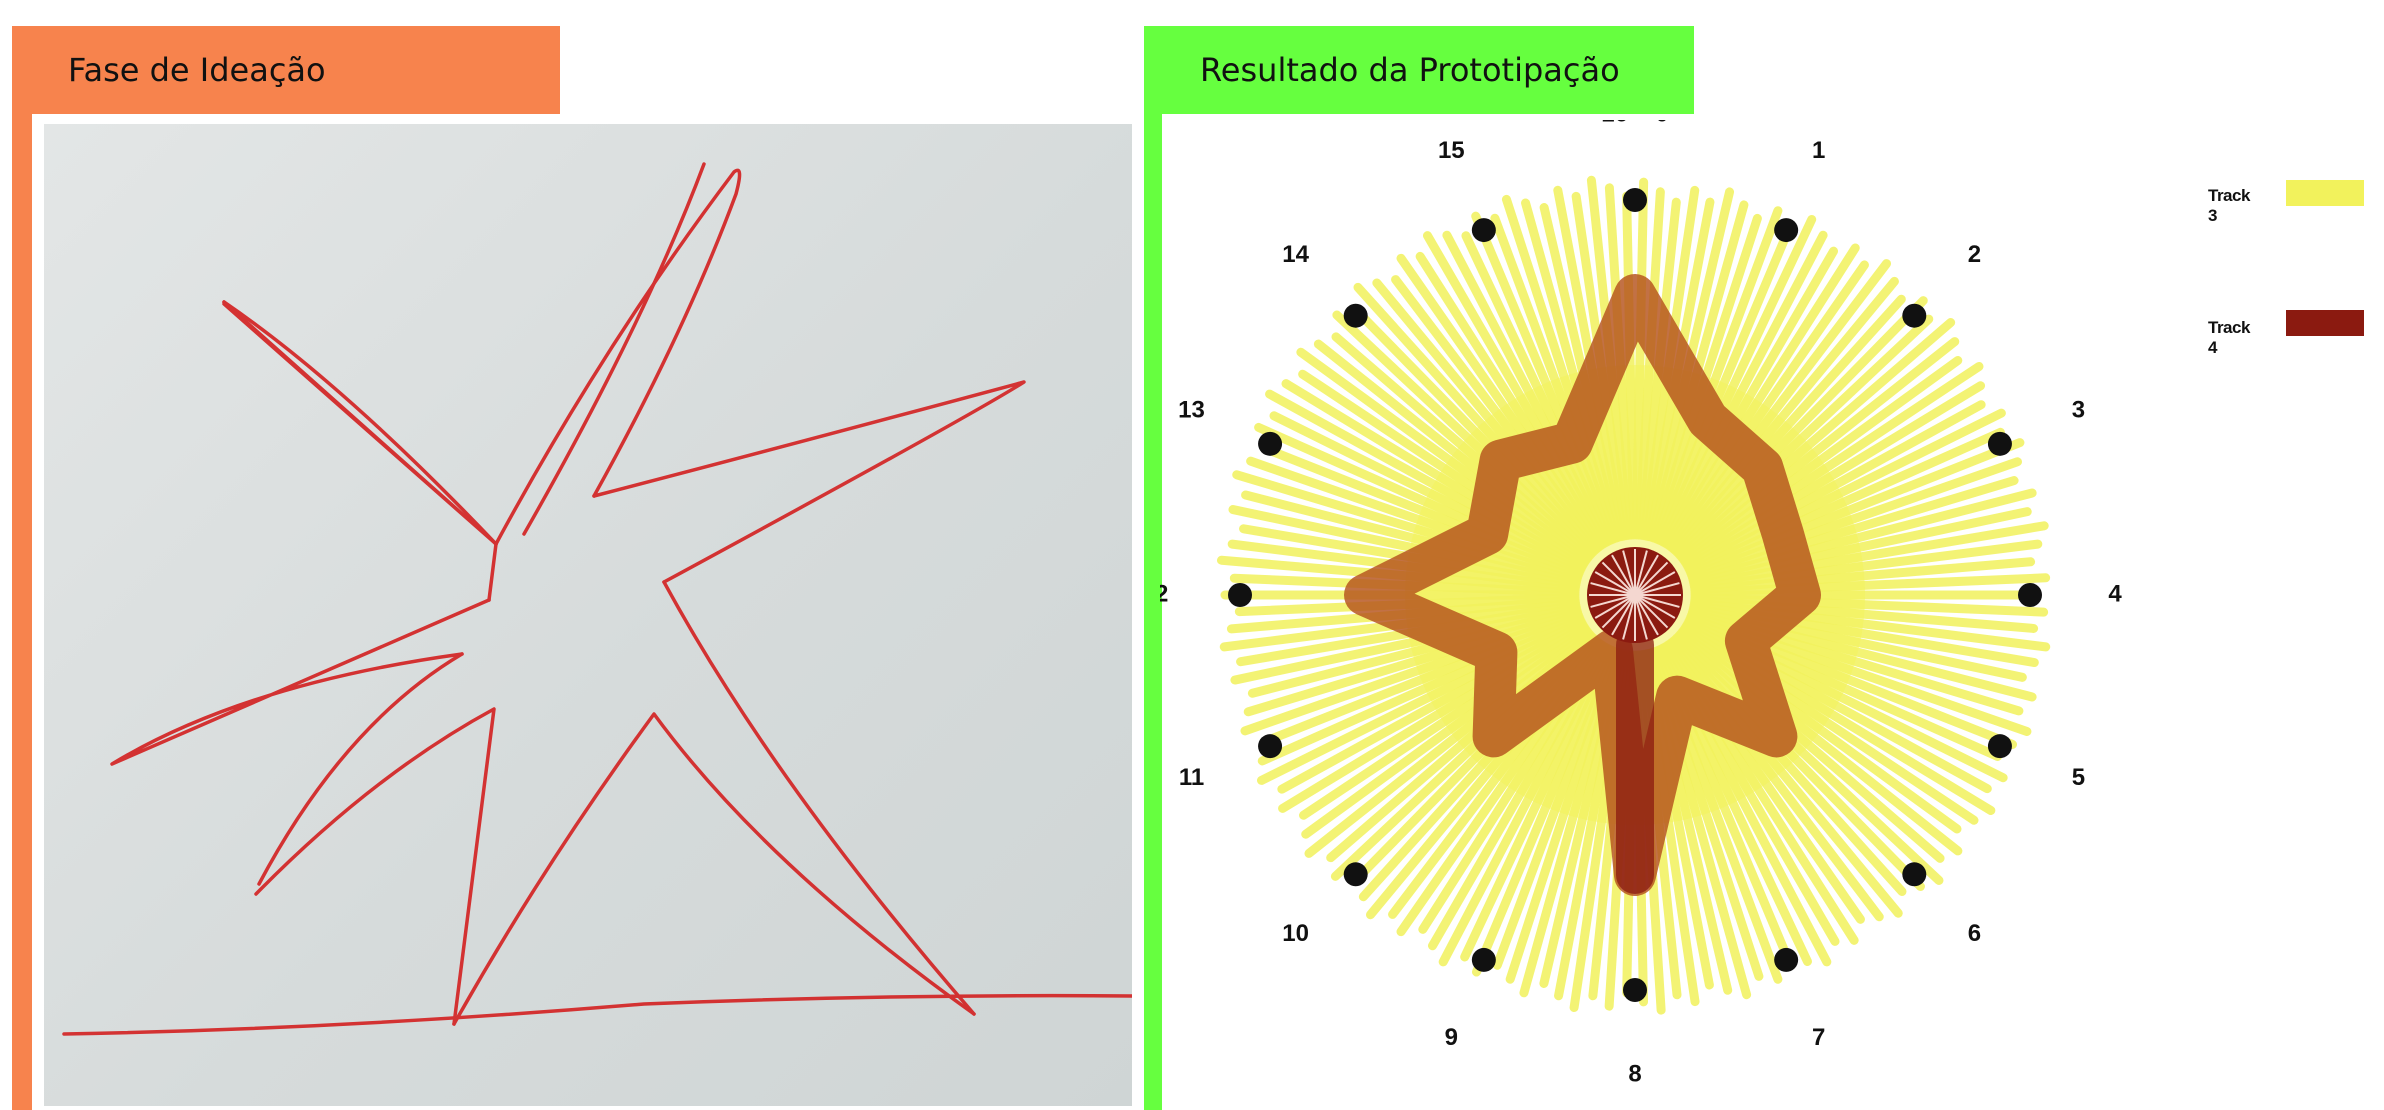 Image resolution: width=2384 pixels, height=1110 pixels. Describe the element at coordinates (1295, 933) in the screenshot. I see `step-label: 10` at that location.